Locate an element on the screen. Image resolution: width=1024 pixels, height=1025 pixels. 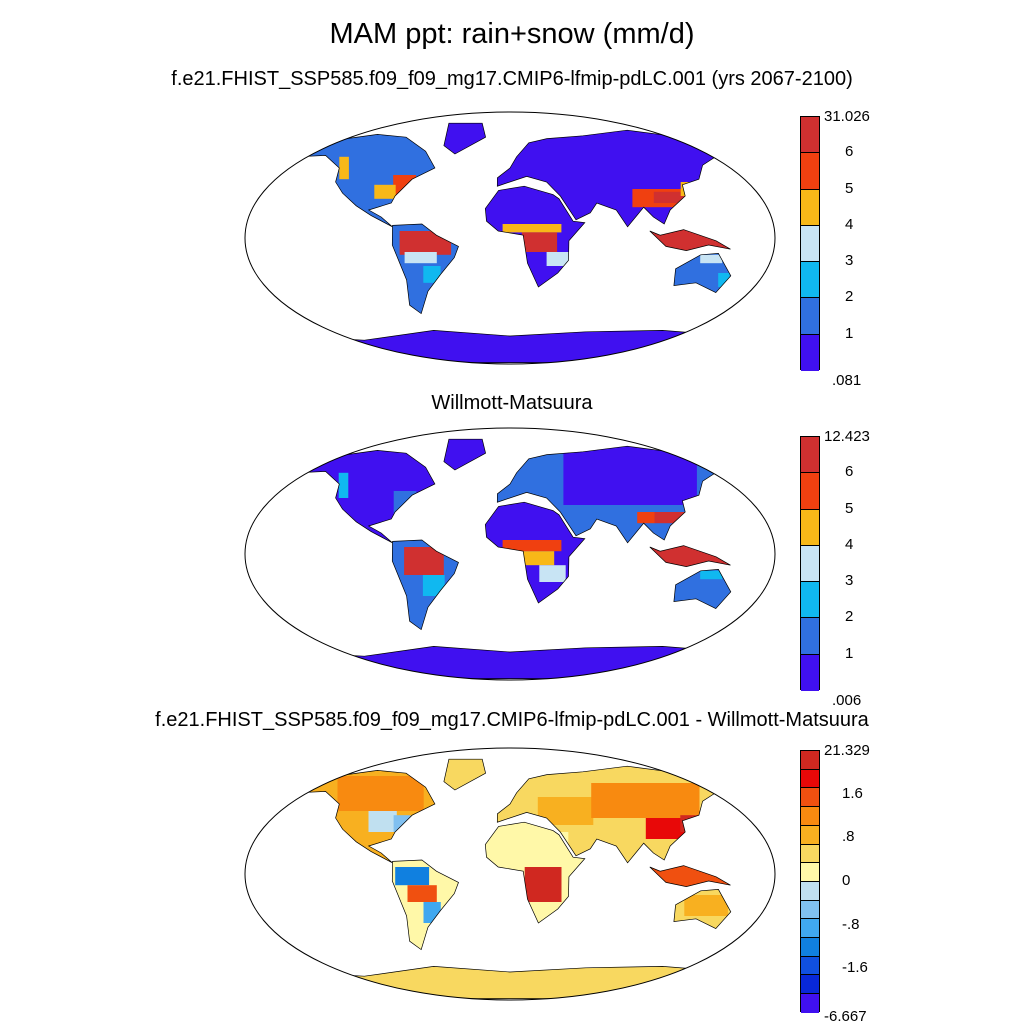
colorbar-1-label: 5 is located at coordinates (849, 188).